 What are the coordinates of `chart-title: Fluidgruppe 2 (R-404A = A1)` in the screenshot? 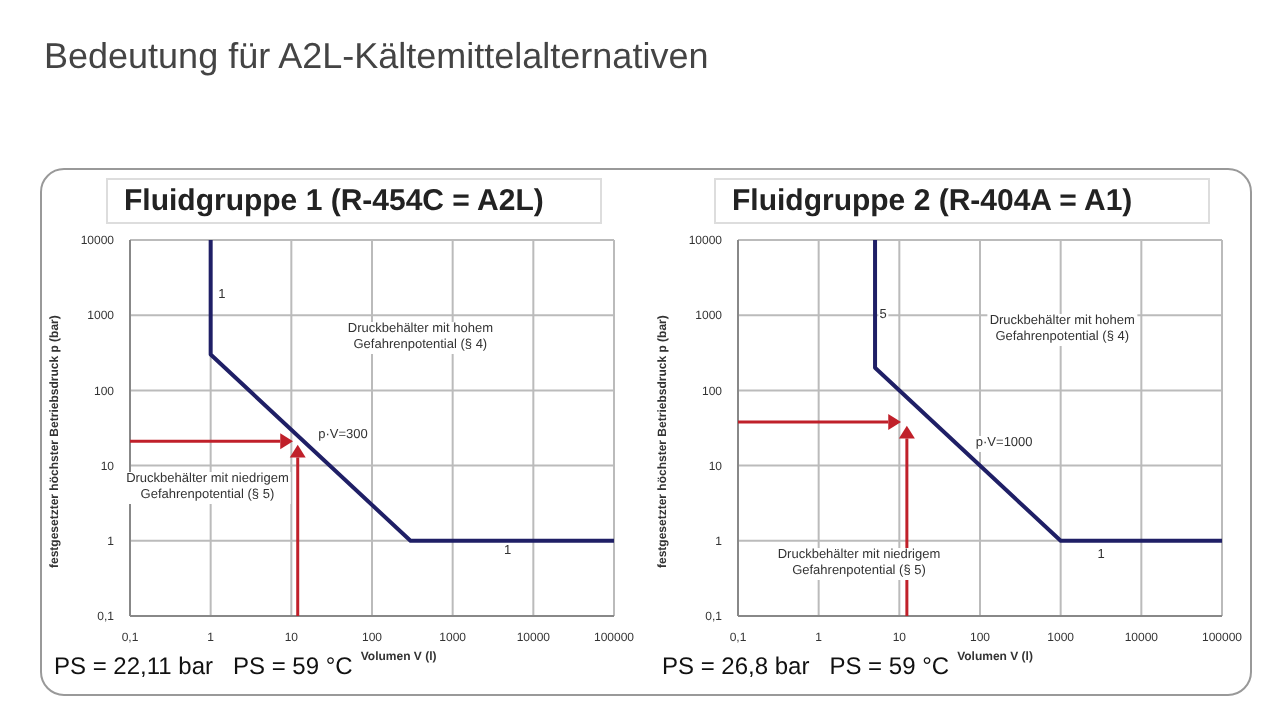 It's located at (962, 201).